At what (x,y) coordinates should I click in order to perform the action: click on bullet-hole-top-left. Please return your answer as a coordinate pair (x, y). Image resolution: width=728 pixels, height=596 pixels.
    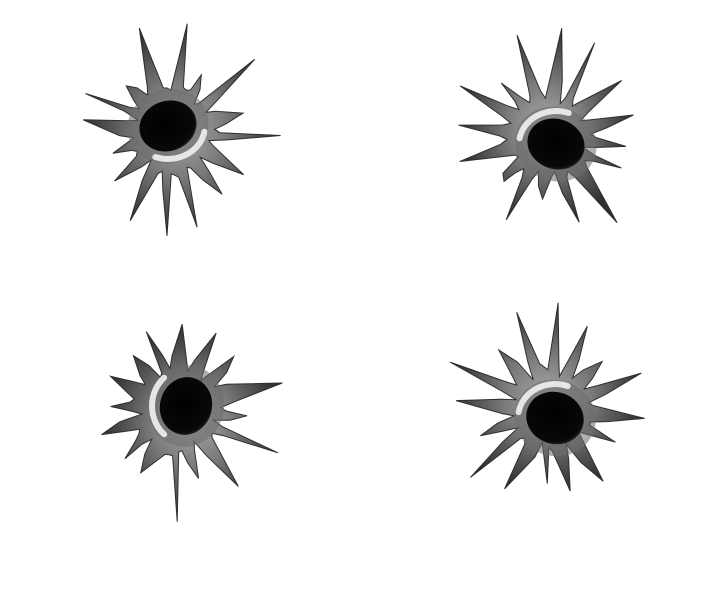
    Looking at the image, I should click on (181, 129).